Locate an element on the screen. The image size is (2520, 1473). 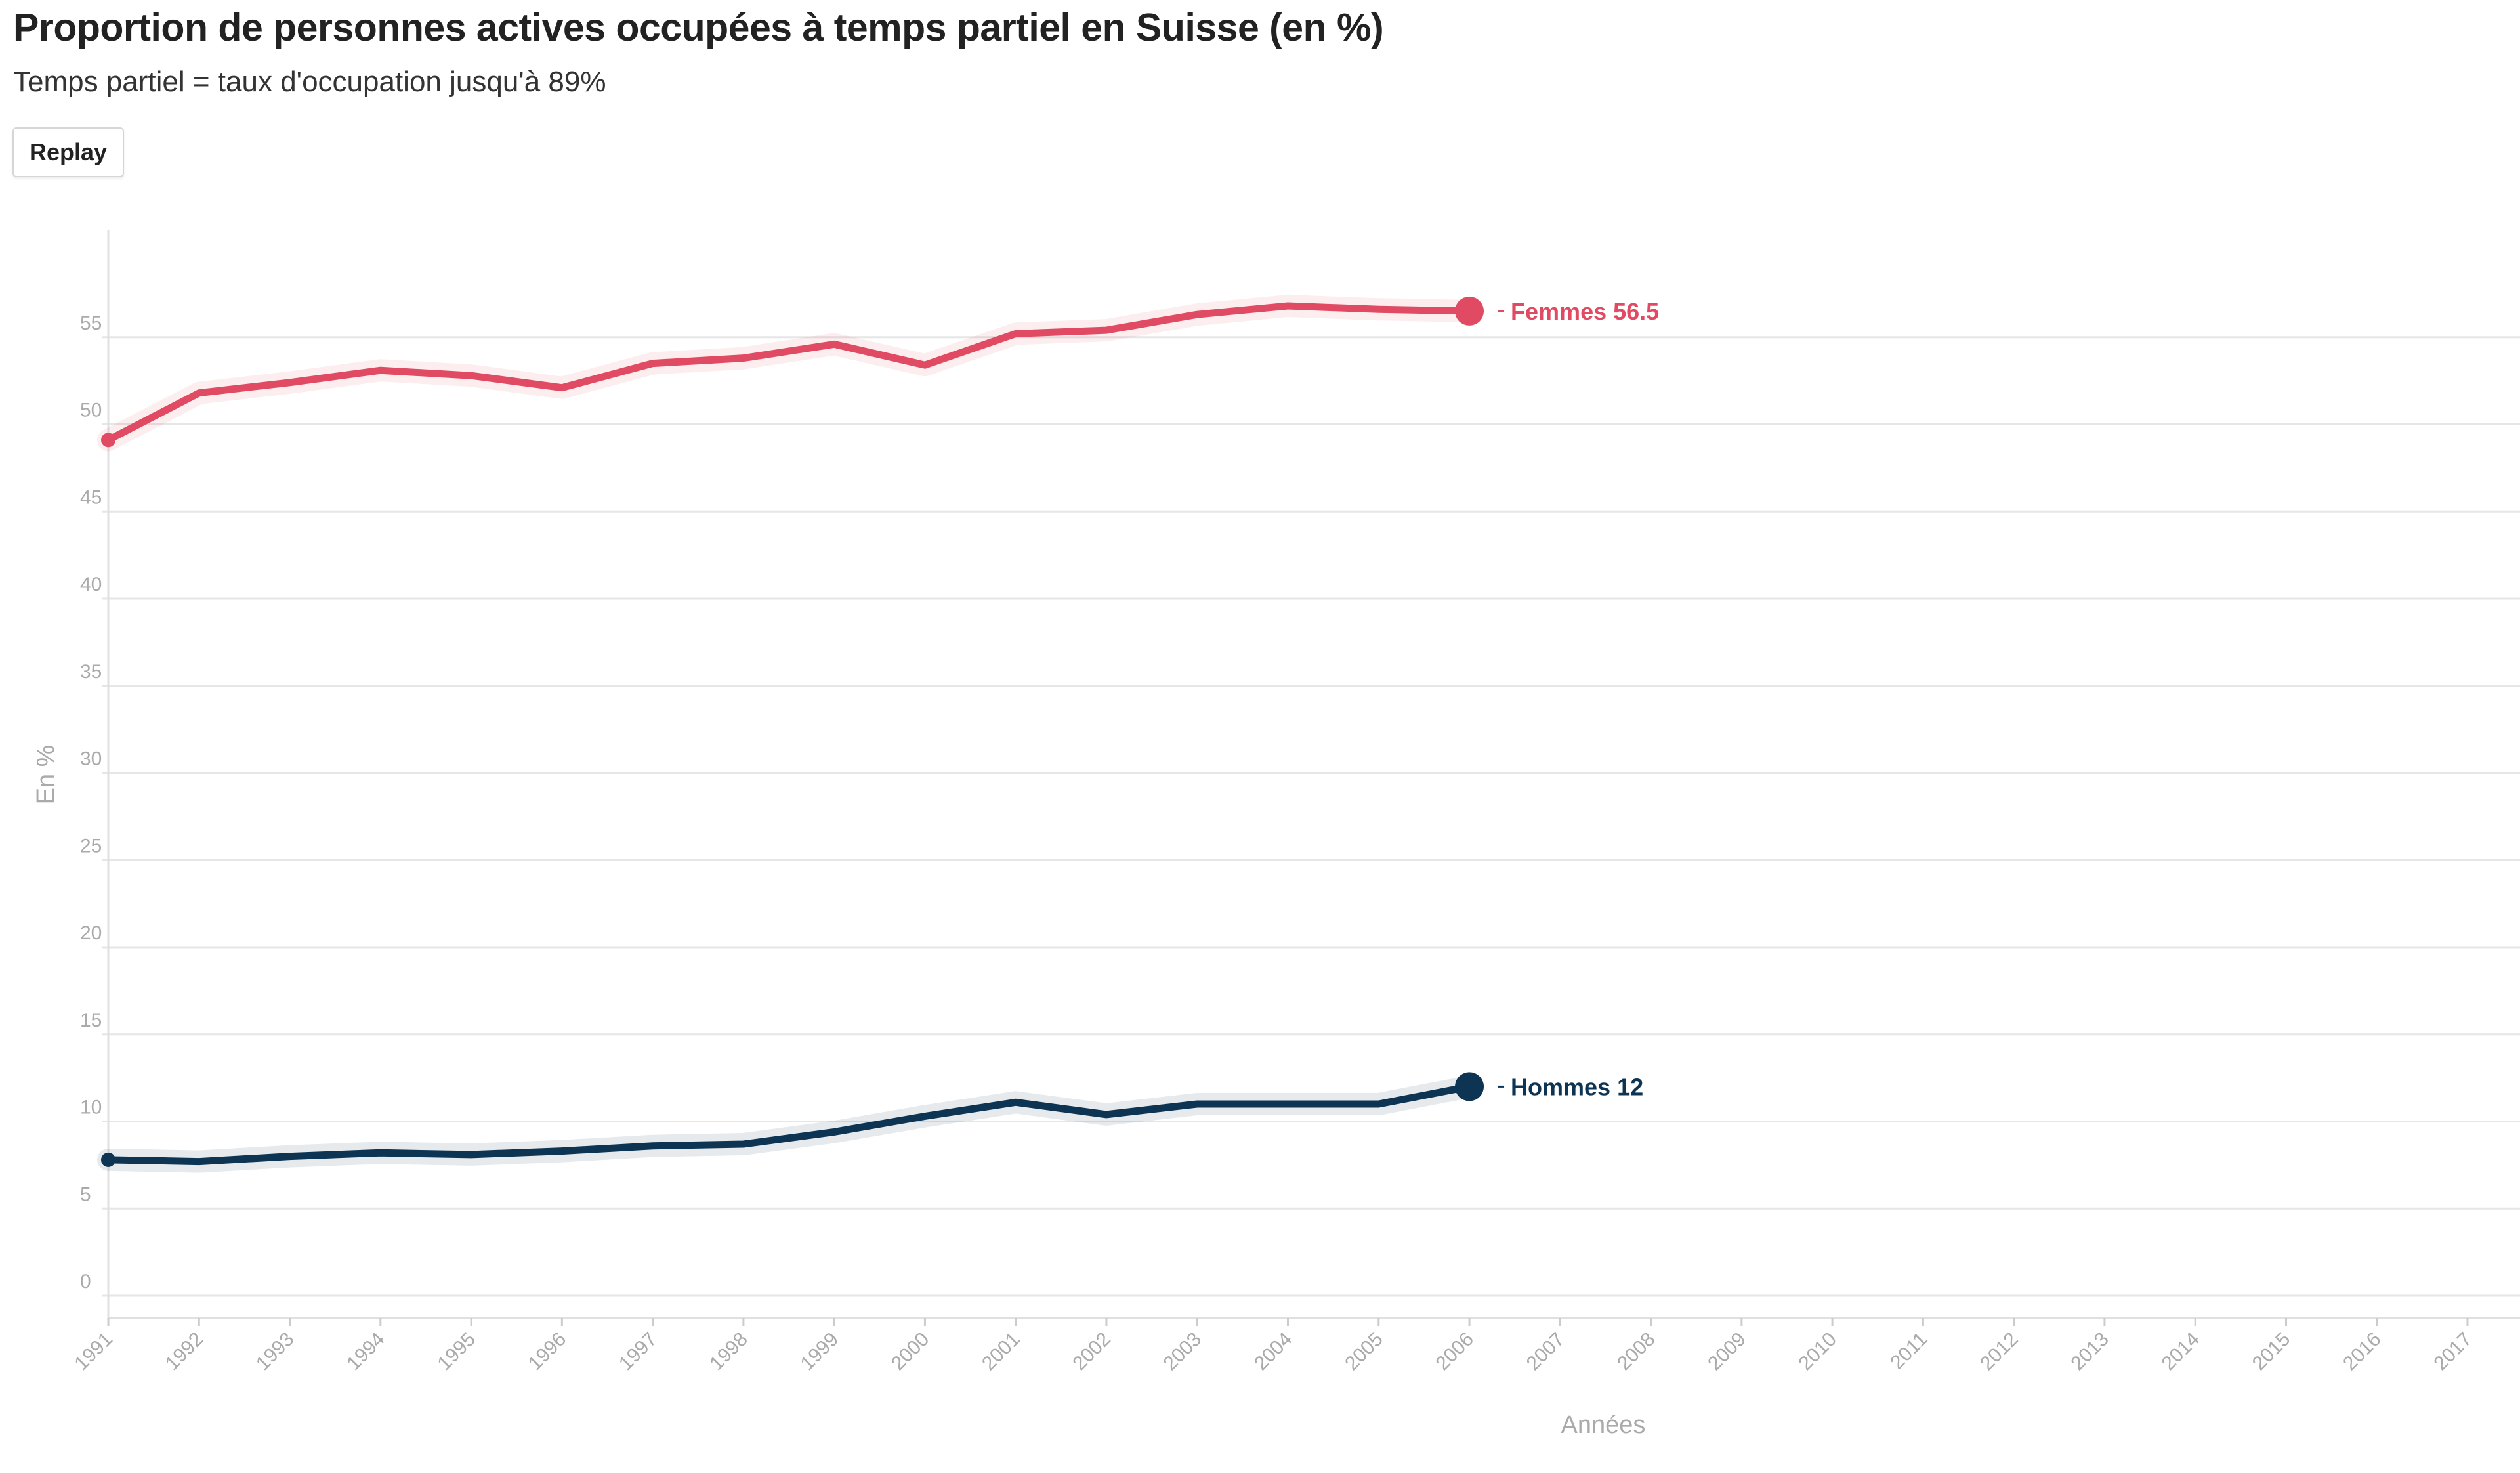
y-tick-label: 40 is located at coordinates (91, 584).